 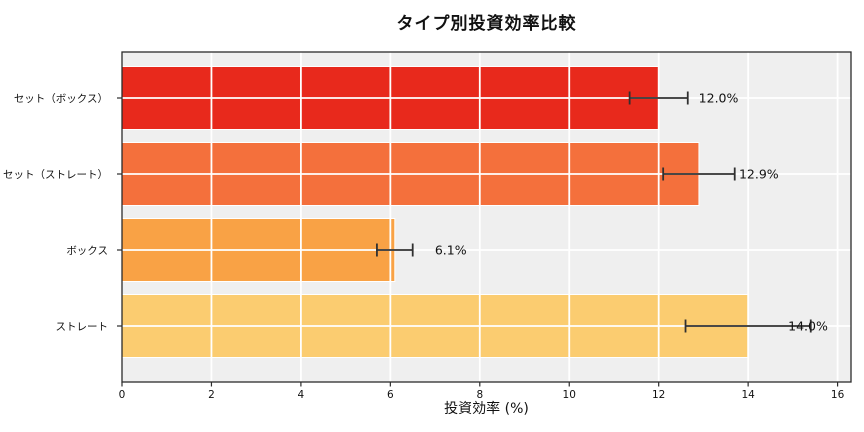 I want to click on x-axis-label: 投資効率 (%), so click(x=486, y=409).